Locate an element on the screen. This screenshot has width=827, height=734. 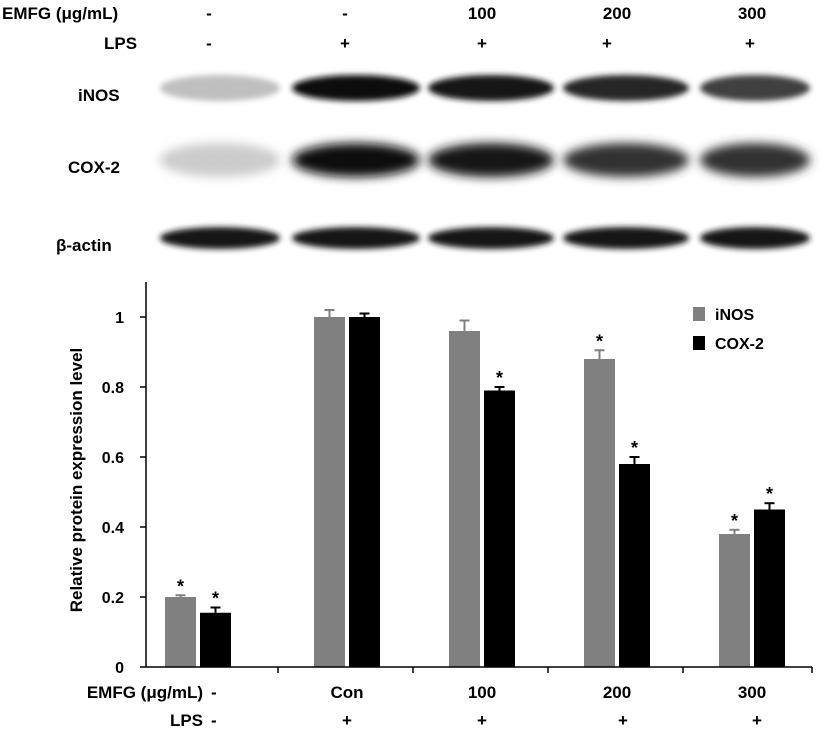
x-row-label-emfg: EMFG (μg/mL) is located at coordinates (145, 692).